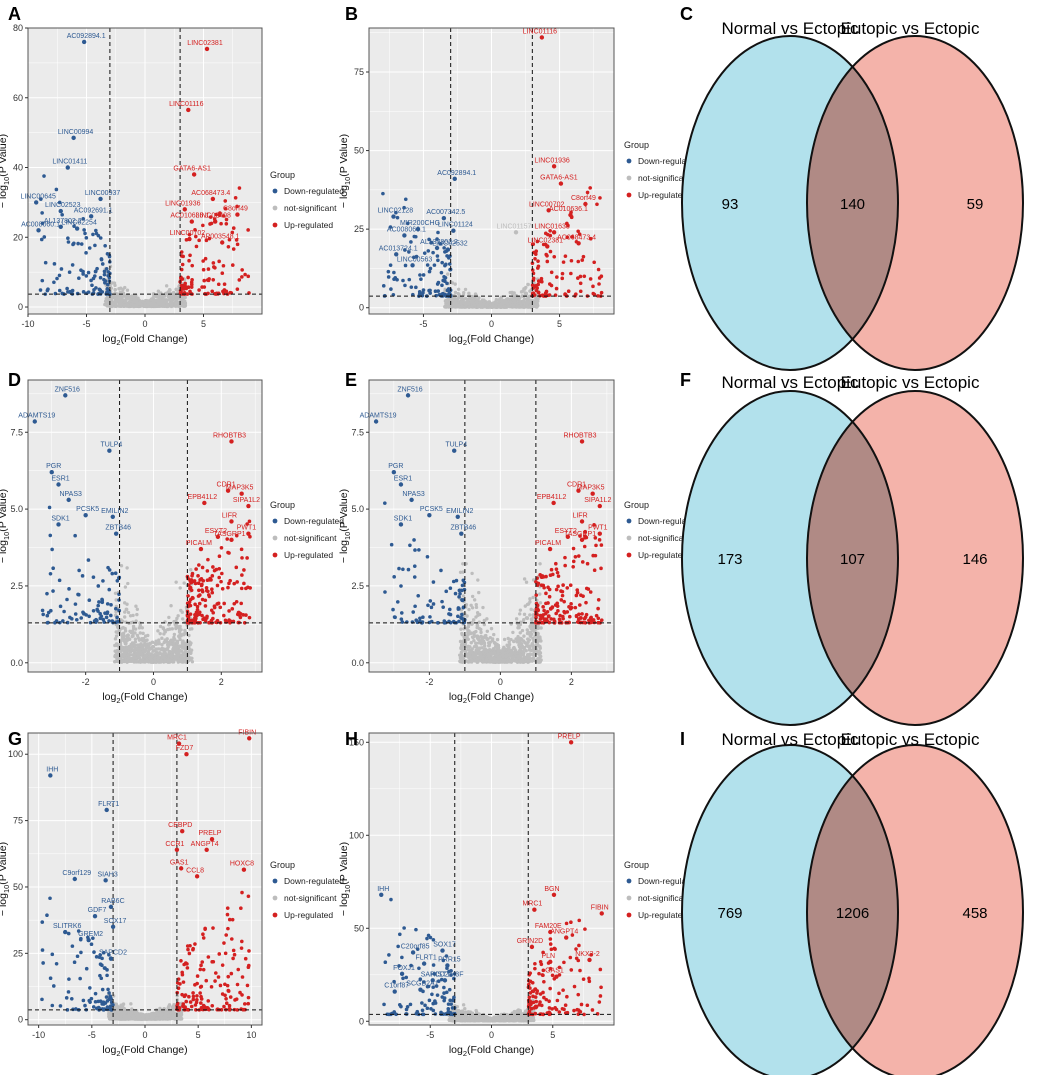  I want to click on gene-label: LIFR, so click(229, 515).